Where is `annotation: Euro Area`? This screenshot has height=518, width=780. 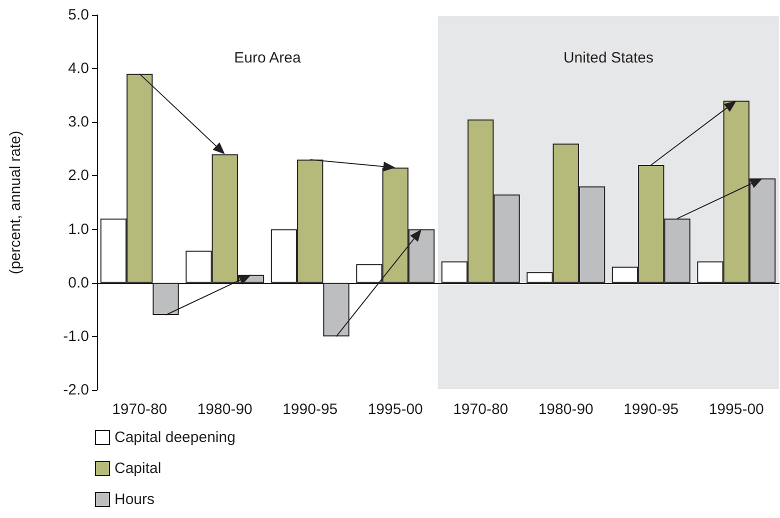 annotation: Euro Area is located at coordinates (268, 58).